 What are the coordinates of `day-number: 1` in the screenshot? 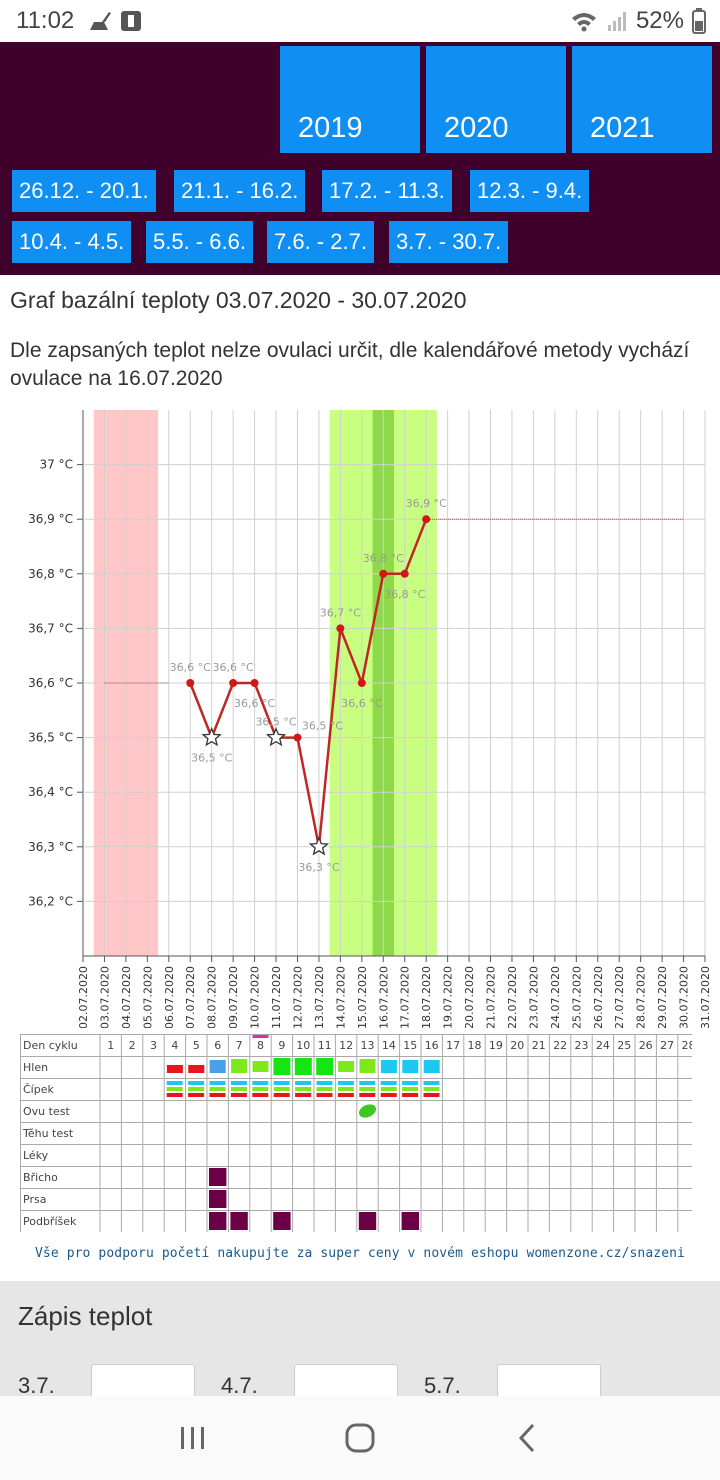 It's located at (110, 1045).